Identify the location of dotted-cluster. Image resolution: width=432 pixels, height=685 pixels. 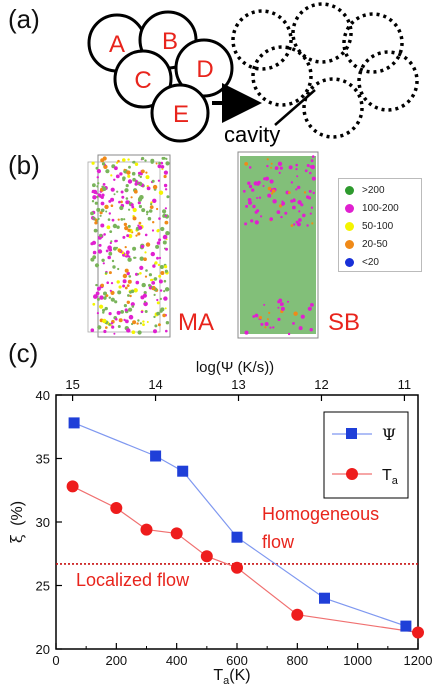
(325, 70).